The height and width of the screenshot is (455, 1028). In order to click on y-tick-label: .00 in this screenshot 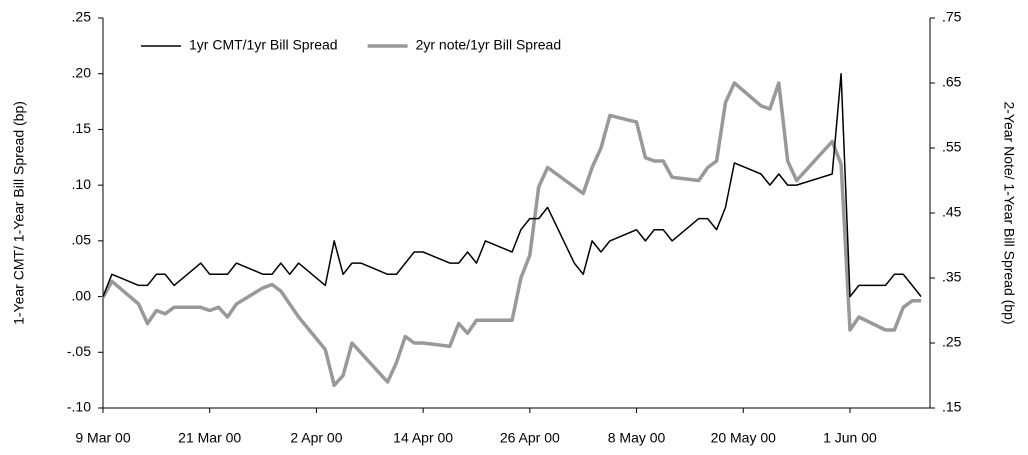, I will do `click(82, 295)`.